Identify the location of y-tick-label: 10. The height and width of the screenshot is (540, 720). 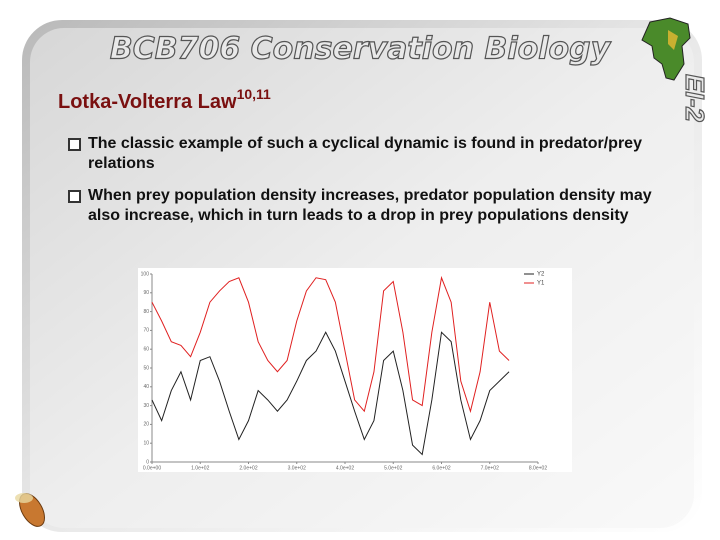
(146, 444).